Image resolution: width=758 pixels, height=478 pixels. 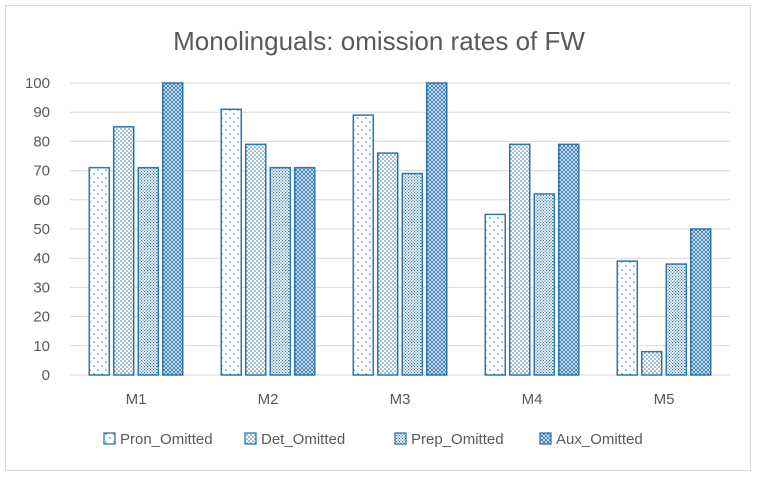 What do you see at coordinates (379, 41) in the screenshot?
I see `chart-title: Monolinguals: omission rates of FW` at bounding box center [379, 41].